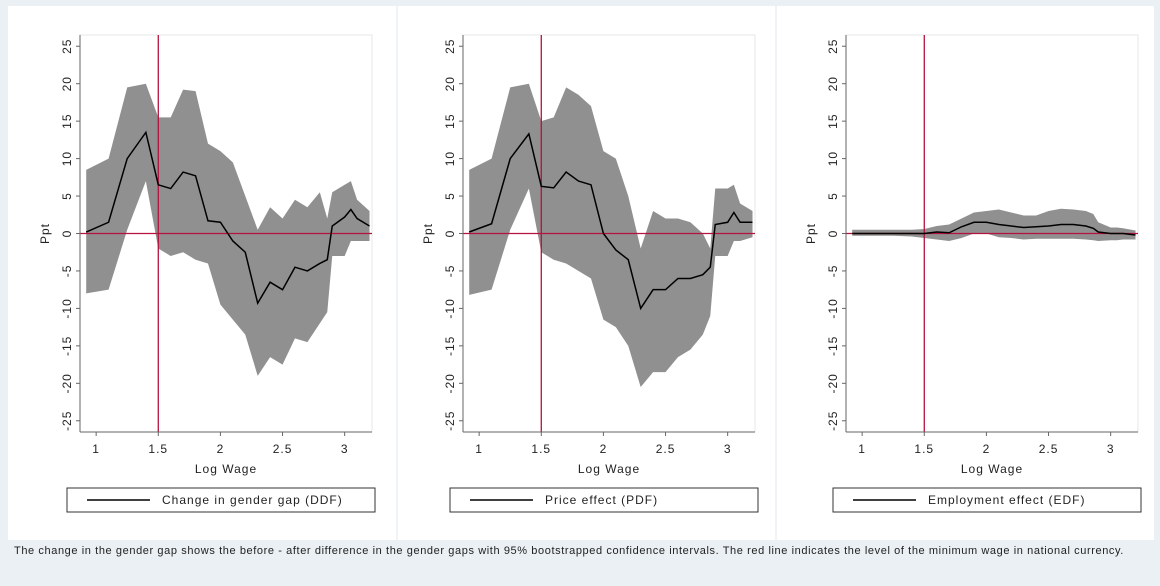  Describe the element at coordinates (252, 500) in the screenshot. I see `legend-label: Change in gender gap (DDF)` at that location.